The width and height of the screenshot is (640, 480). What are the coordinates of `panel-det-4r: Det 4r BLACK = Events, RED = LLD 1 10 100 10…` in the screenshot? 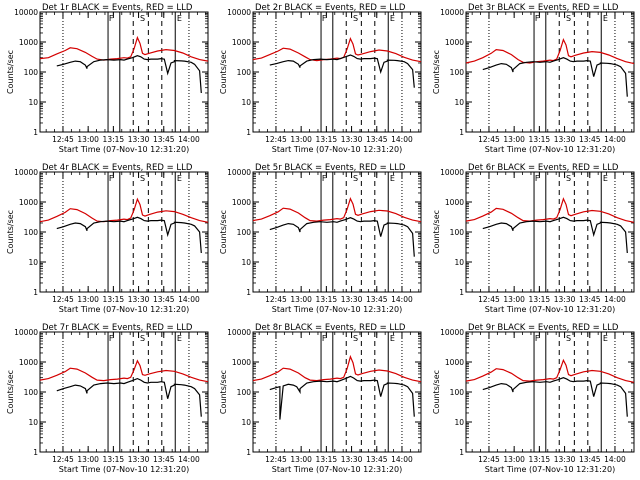 It's located at (107, 238).